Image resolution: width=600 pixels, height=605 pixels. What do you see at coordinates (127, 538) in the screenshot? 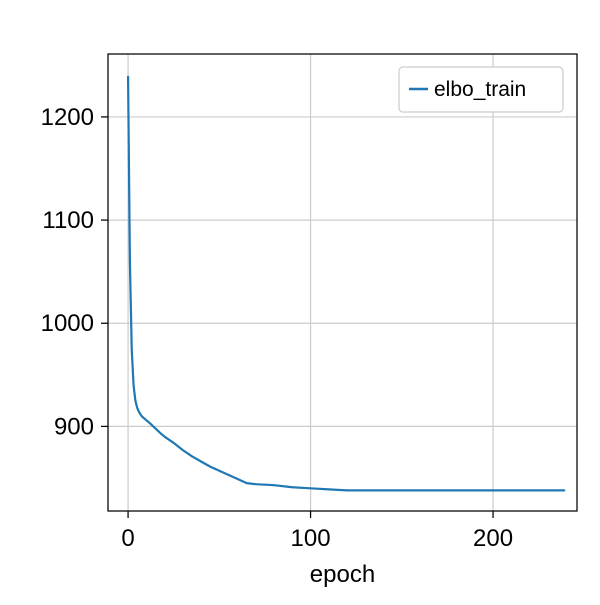
I see `x-tick-label-0: 0` at bounding box center [127, 538].